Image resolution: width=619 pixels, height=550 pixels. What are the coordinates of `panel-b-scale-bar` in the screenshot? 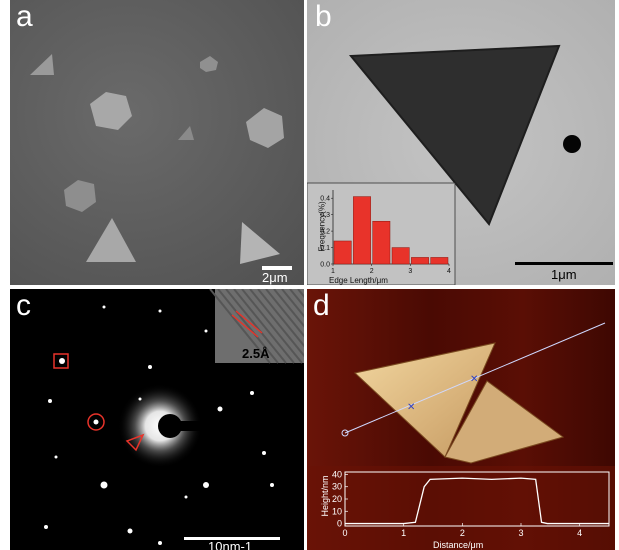 It's located at (564, 263).